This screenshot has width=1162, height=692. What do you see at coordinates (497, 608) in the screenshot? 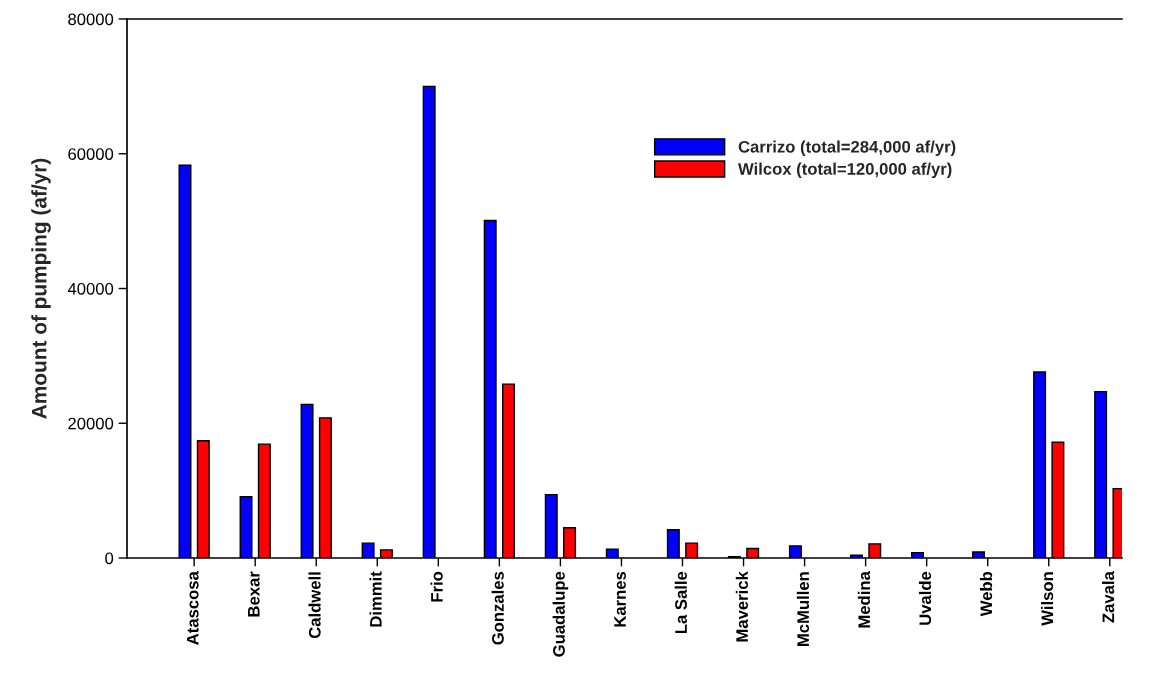
I see `x-tick-label: Gonzales` at bounding box center [497, 608].